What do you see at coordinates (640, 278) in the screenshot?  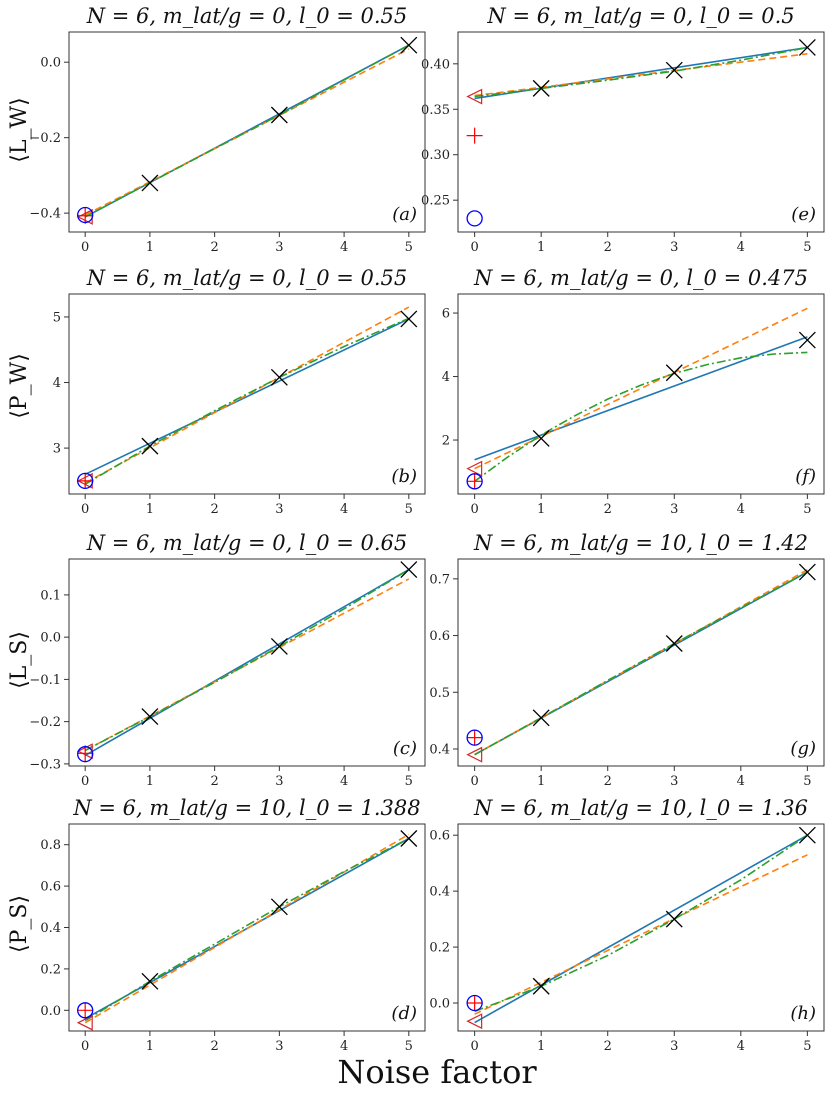 I see `panel-title: N = 6, m_lat/g = 0, l_0 = 0.475` at bounding box center [640, 278].